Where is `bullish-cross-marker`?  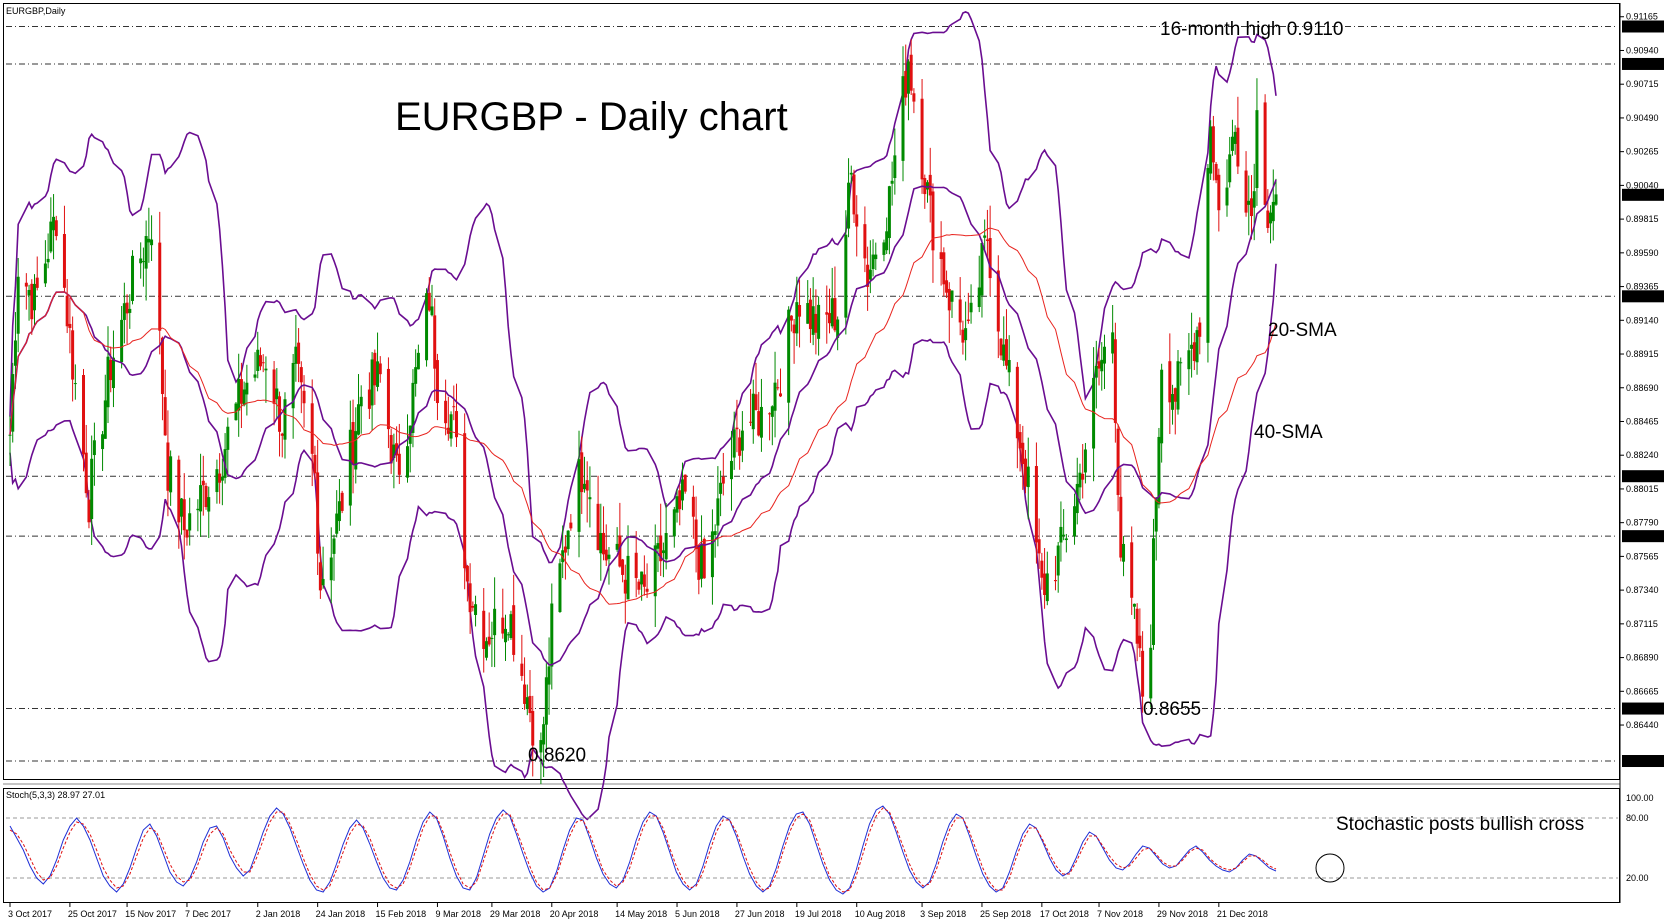
bullish-cross-marker is located at coordinates (1330, 868).